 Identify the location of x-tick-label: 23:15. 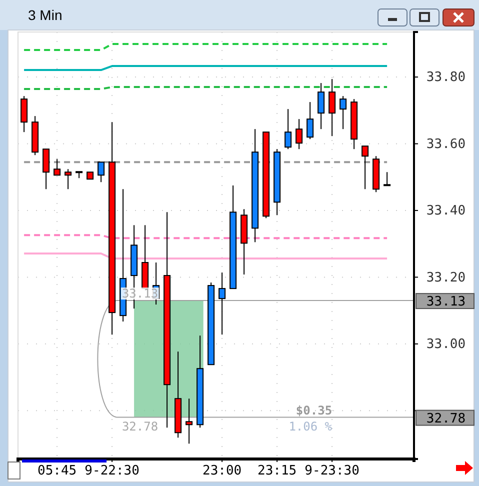
(277, 471).